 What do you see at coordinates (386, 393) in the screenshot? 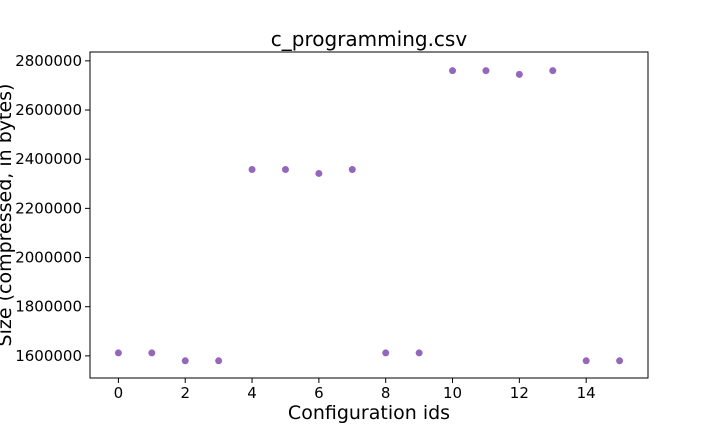
I see `x-tick-label: 8` at bounding box center [386, 393].